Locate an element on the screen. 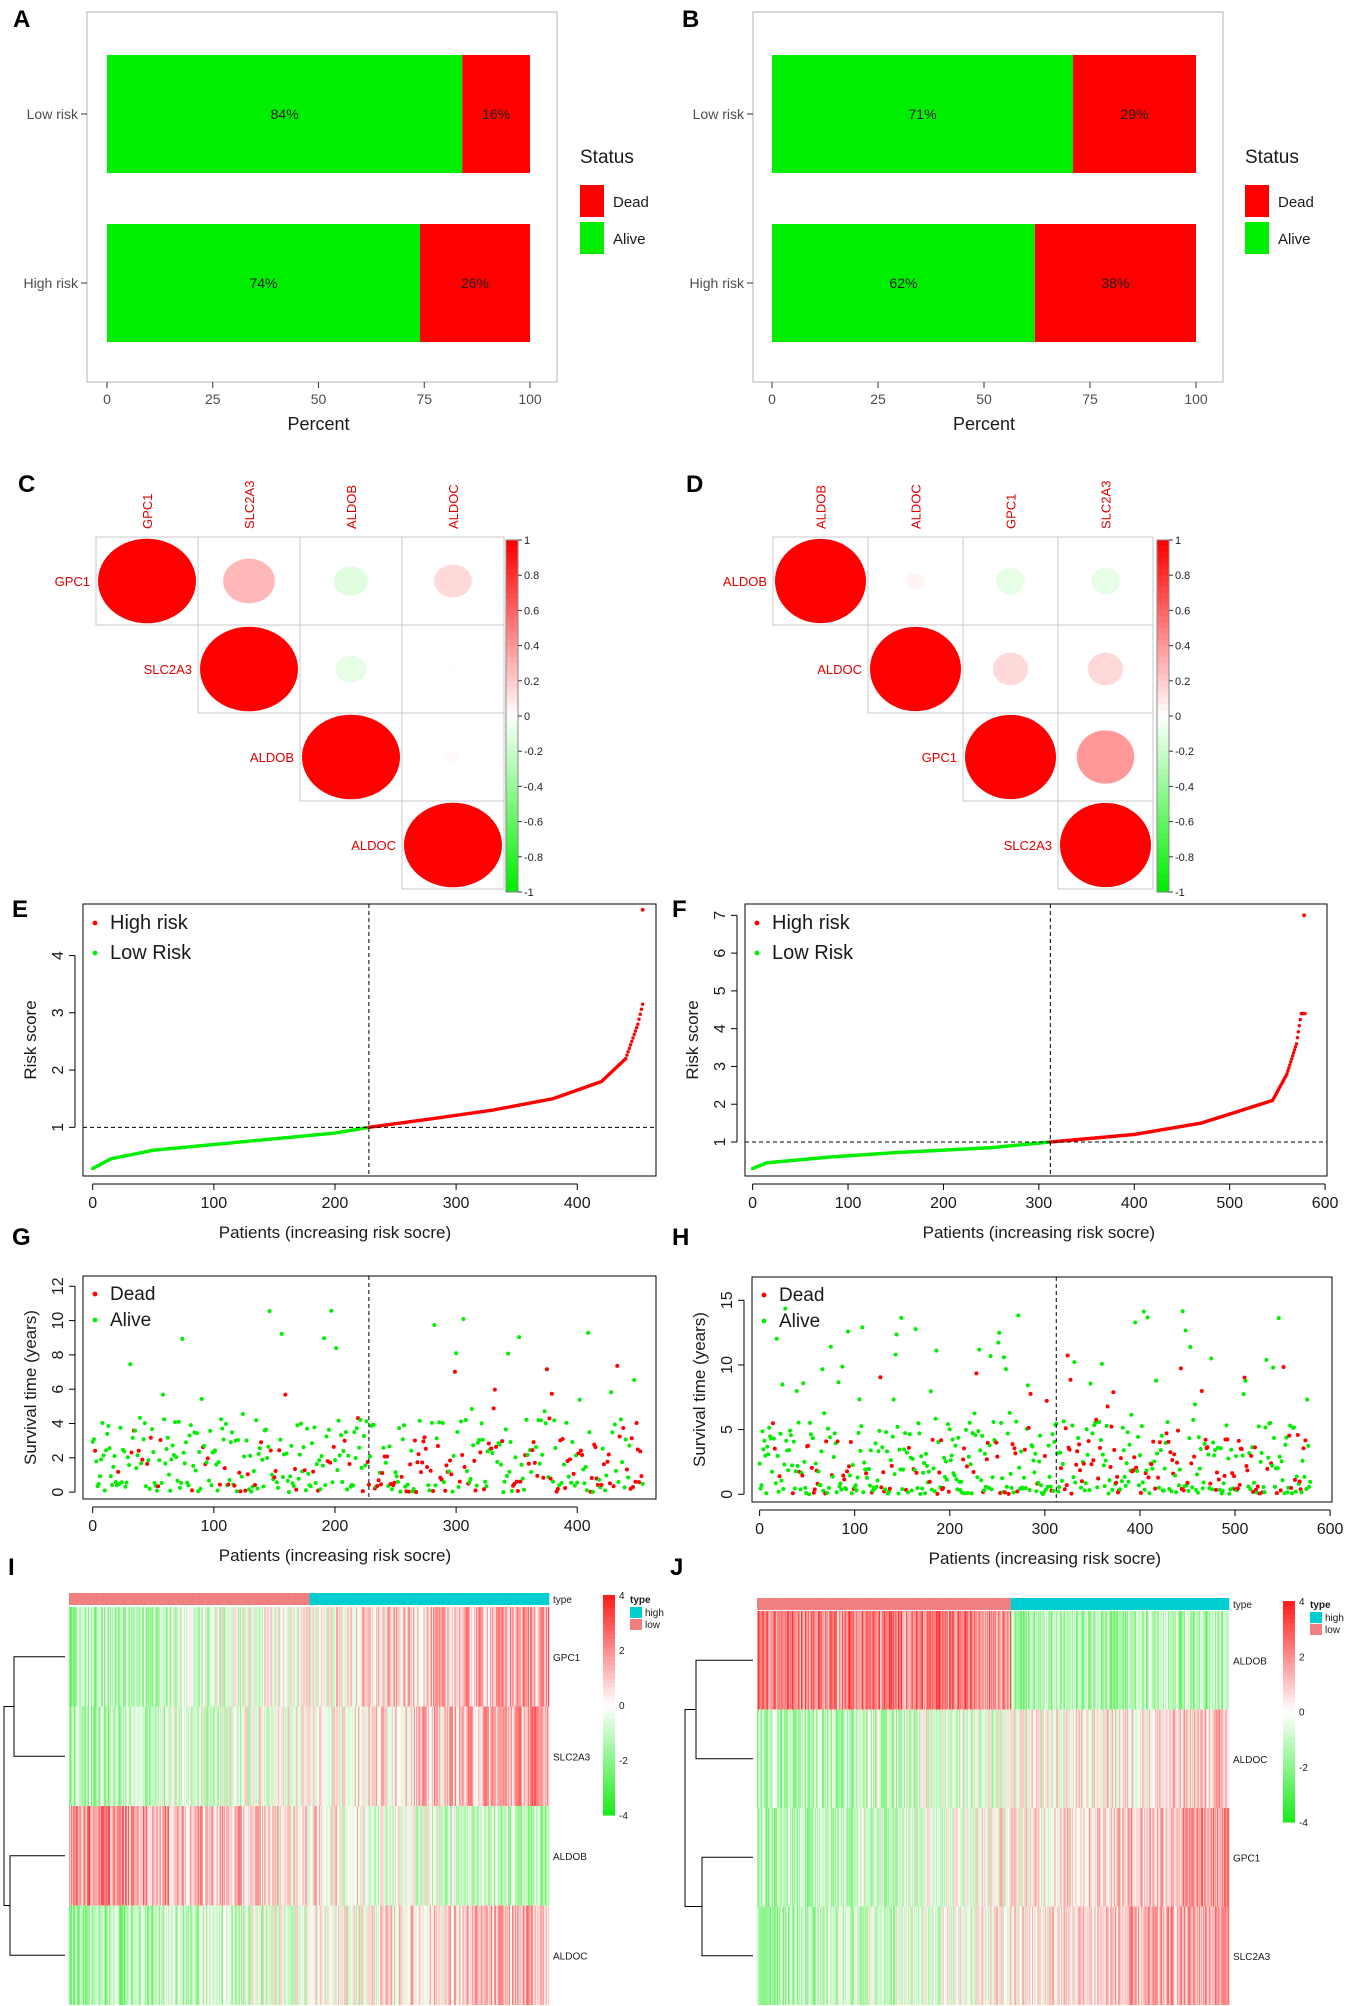  panel-label-b: B is located at coordinates (690, 19).